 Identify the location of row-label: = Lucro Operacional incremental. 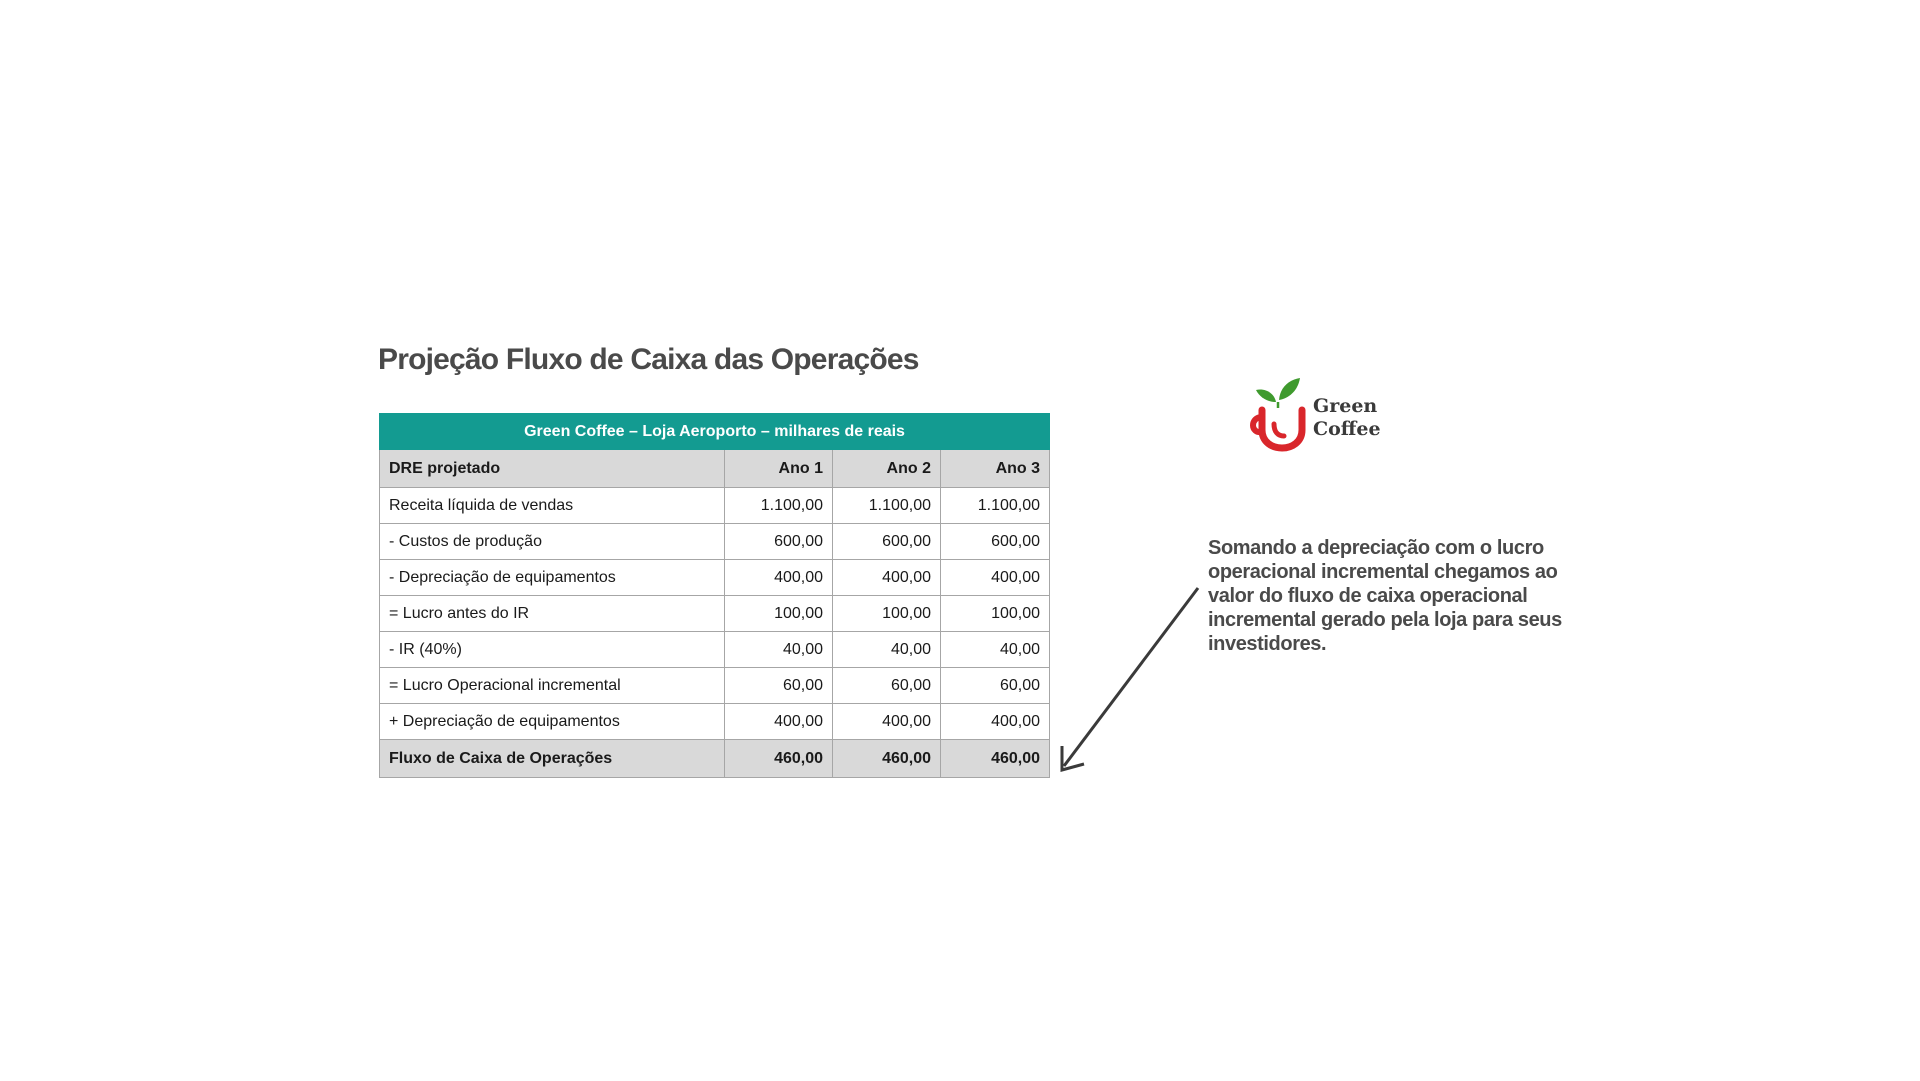
(552, 685).